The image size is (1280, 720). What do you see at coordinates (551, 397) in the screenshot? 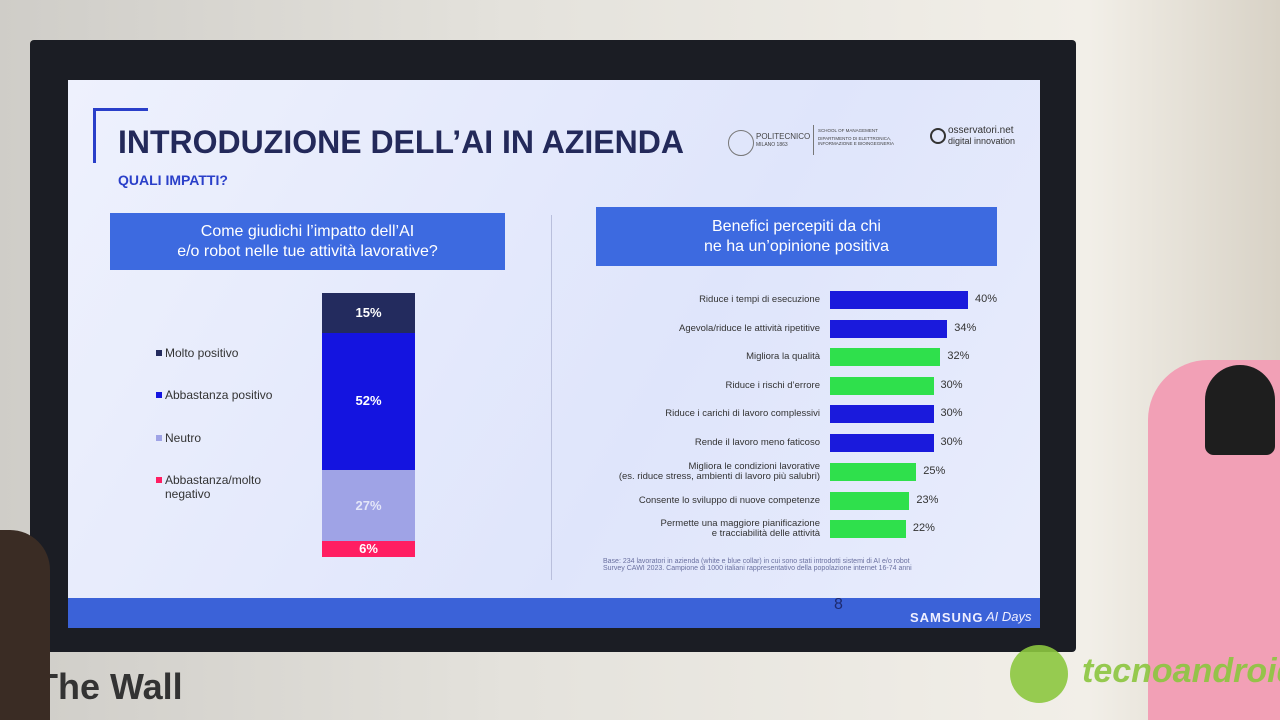
I see `divider` at bounding box center [551, 397].